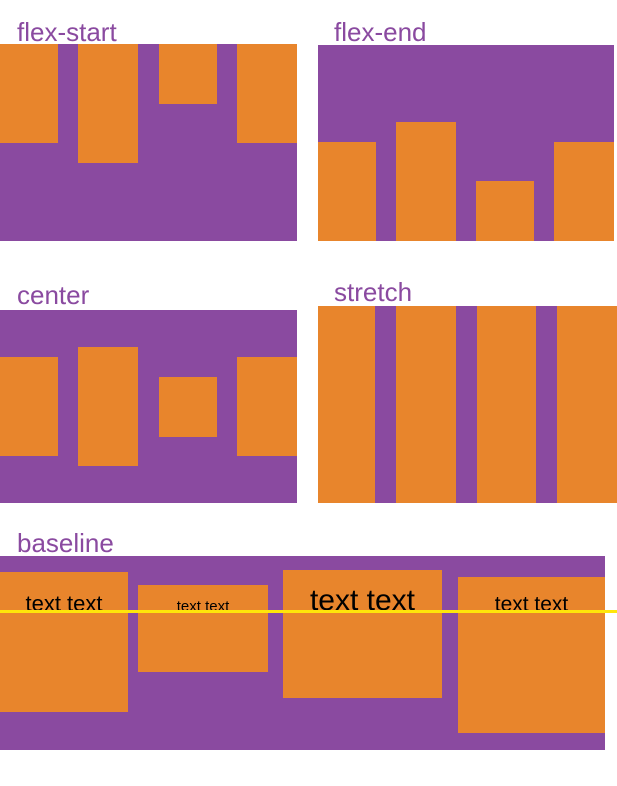  I want to click on flex-container-flex-end, so click(466, 143).